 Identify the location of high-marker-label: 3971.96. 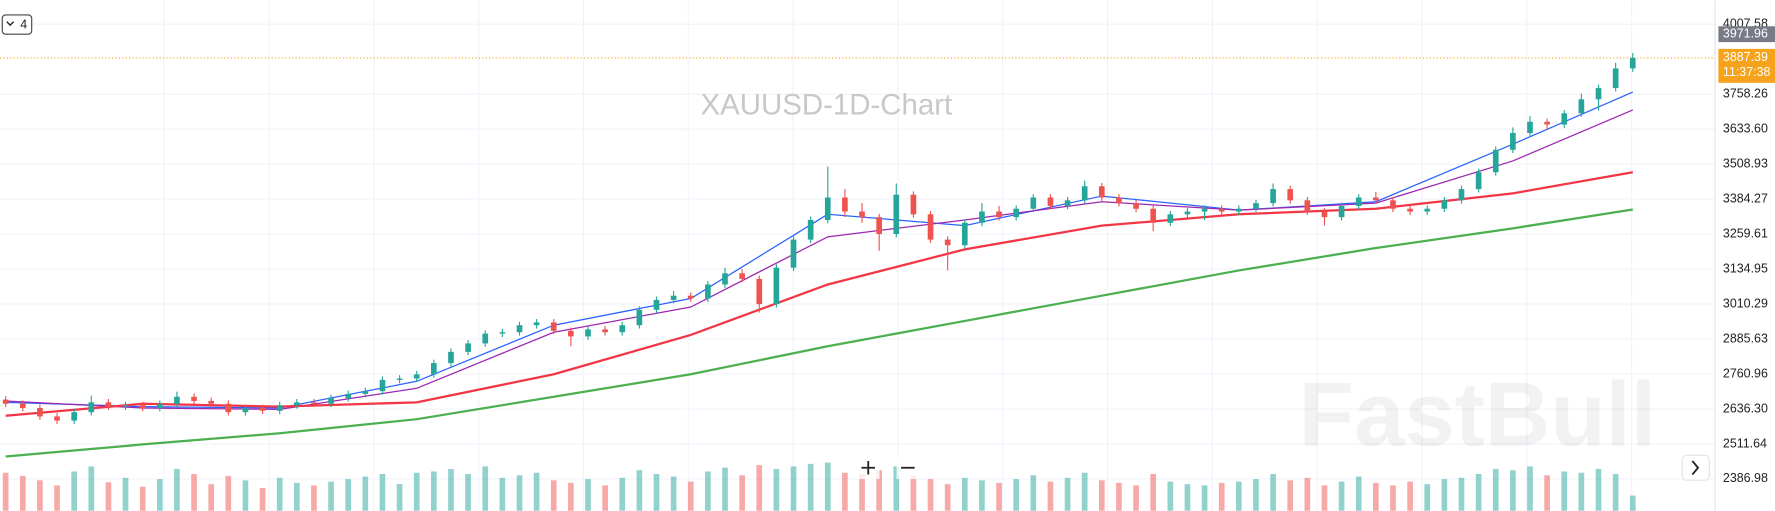
(1745, 33).